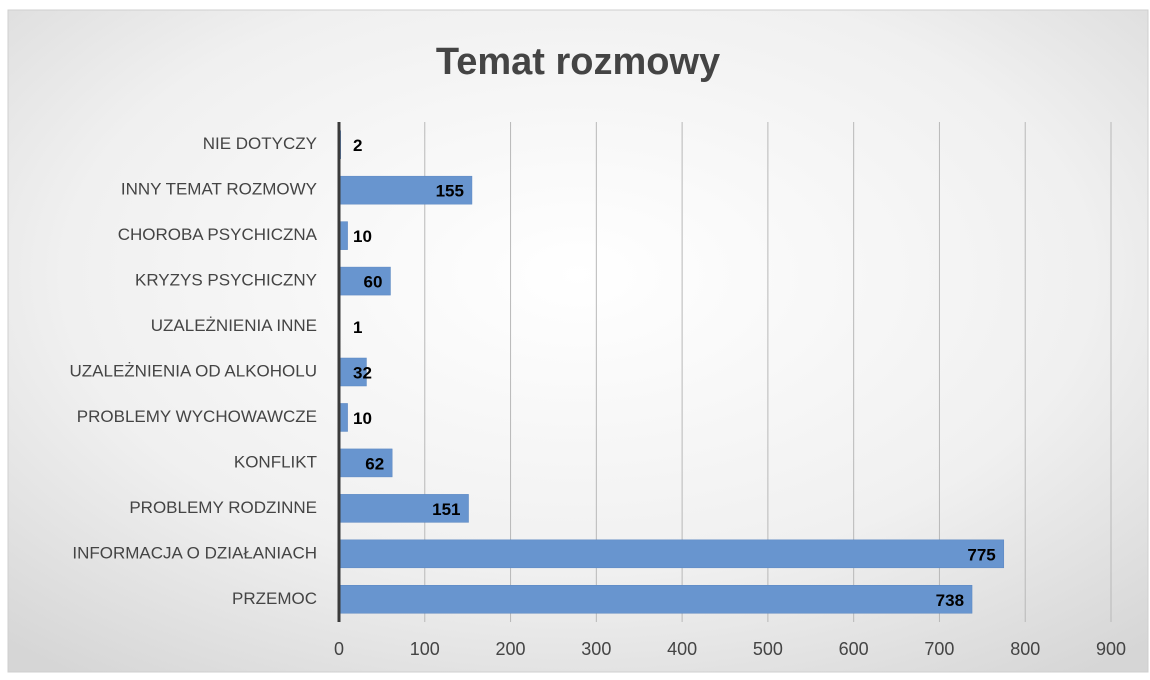 This screenshot has width=1150, height=680. I want to click on x-tick-label: 600, so click(854, 649).